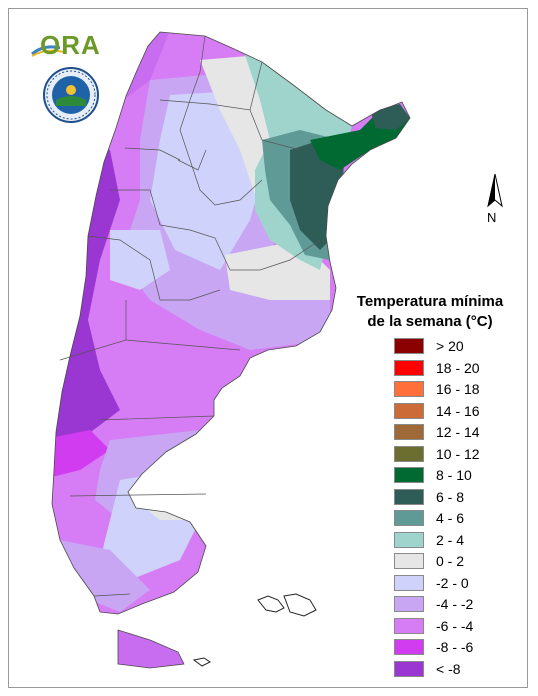  I want to click on legend-item: 10 - 12, so click(457, 455).